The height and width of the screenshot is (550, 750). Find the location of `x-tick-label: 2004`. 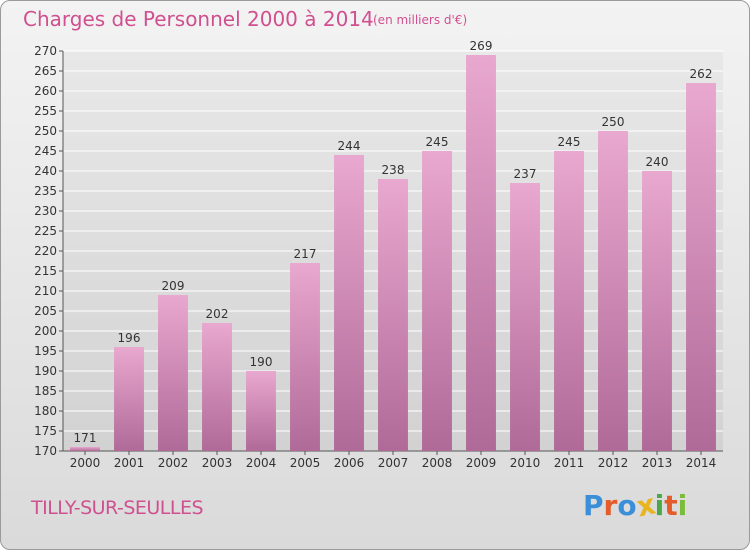

x-tick-label: 2004 is located at coordinates (261, 463).